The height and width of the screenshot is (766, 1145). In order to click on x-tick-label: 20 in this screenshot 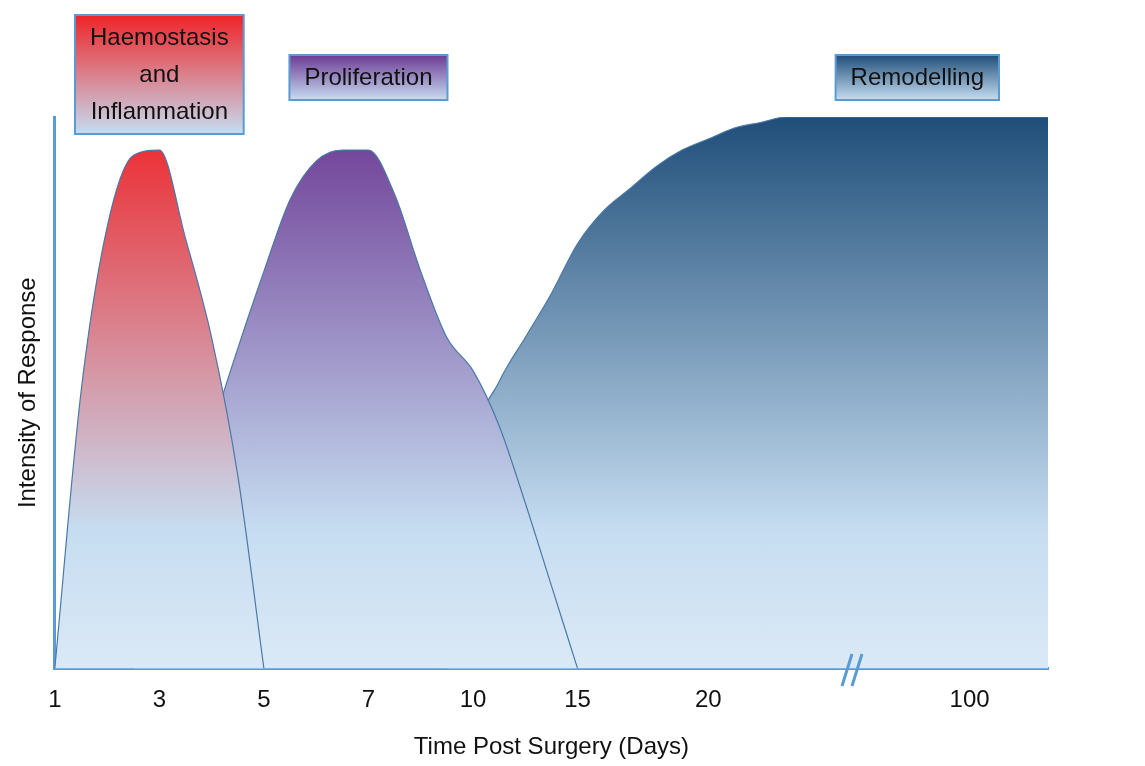, I will do `click(708, 699)`.